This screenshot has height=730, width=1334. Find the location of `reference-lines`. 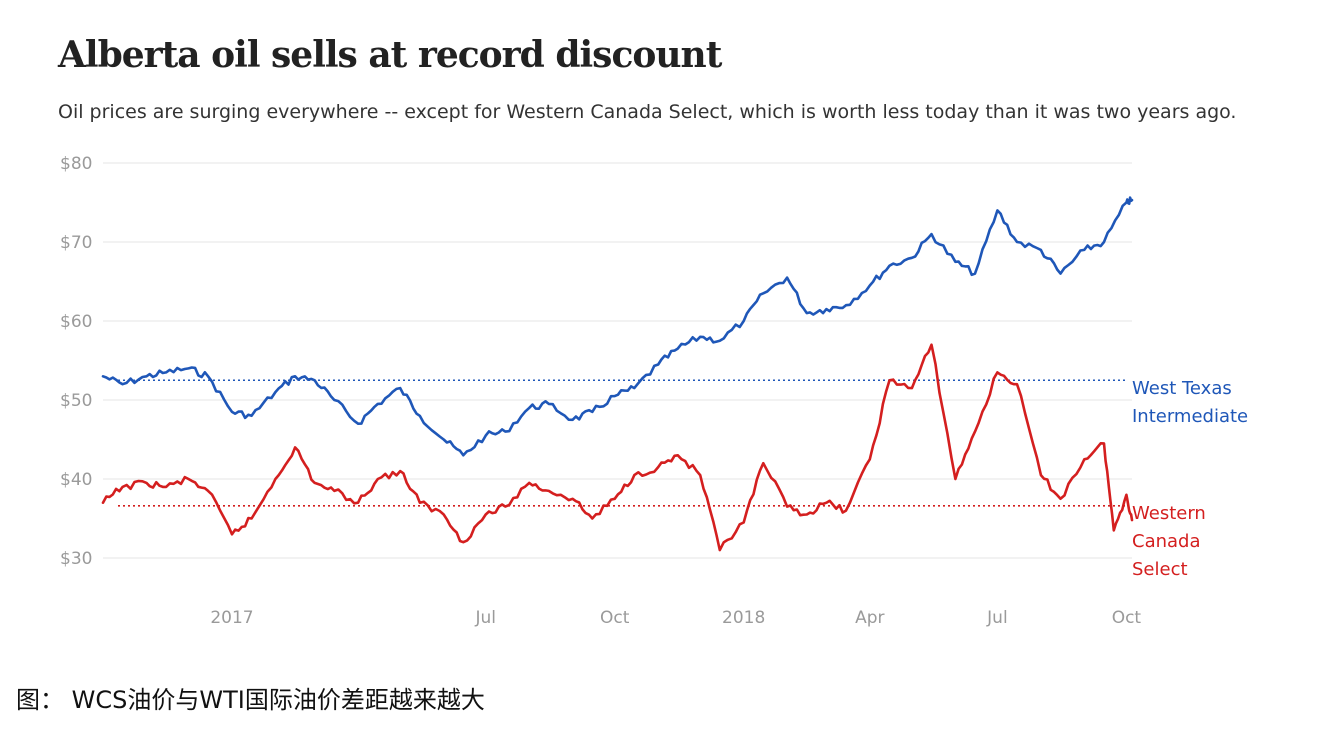

reference-lines is located at coordinates (623, 443).